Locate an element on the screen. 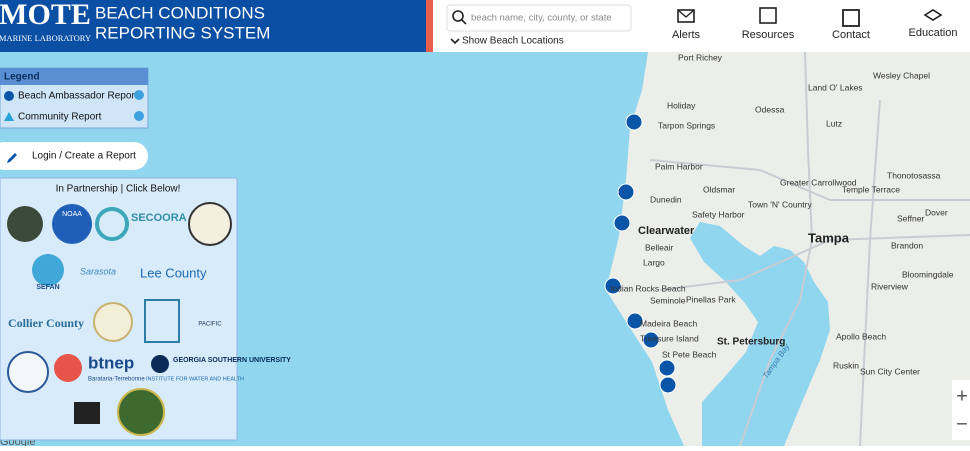  map-label: Brandon is located at coordinates (907, 245).